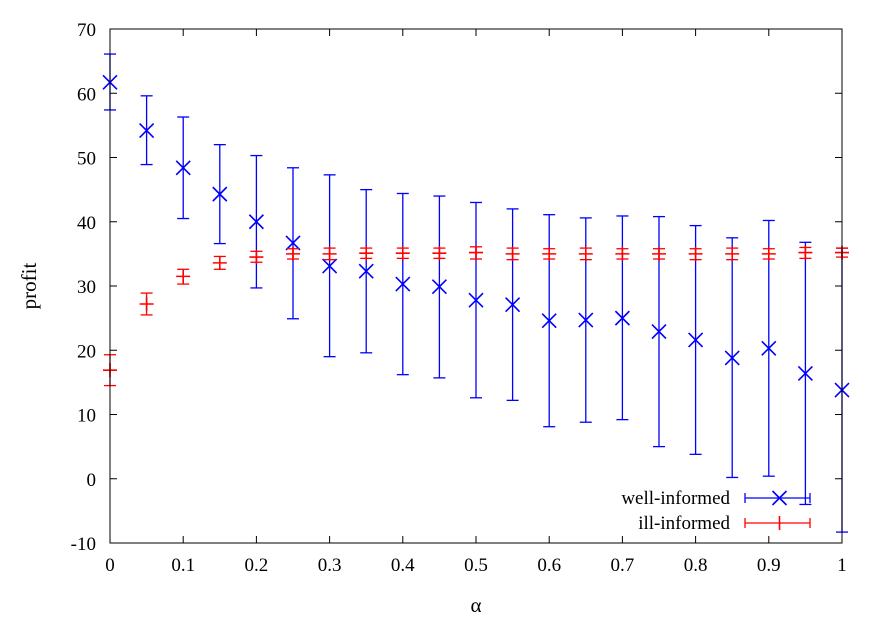 Image resolution: width=882 pixels, height=617 pixels. What do you see at coordinates (83, 544) in the screenshot?
I see `y-tick-label: -10` at bounding box center [83, 544].